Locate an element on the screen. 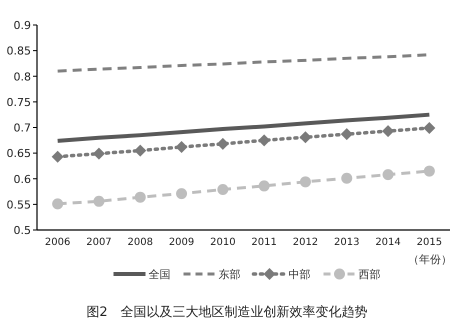 Image resolution: width=454 pixels, height=333 pixels. x-tick-label: 2009 is located at coordinates (181, 242).